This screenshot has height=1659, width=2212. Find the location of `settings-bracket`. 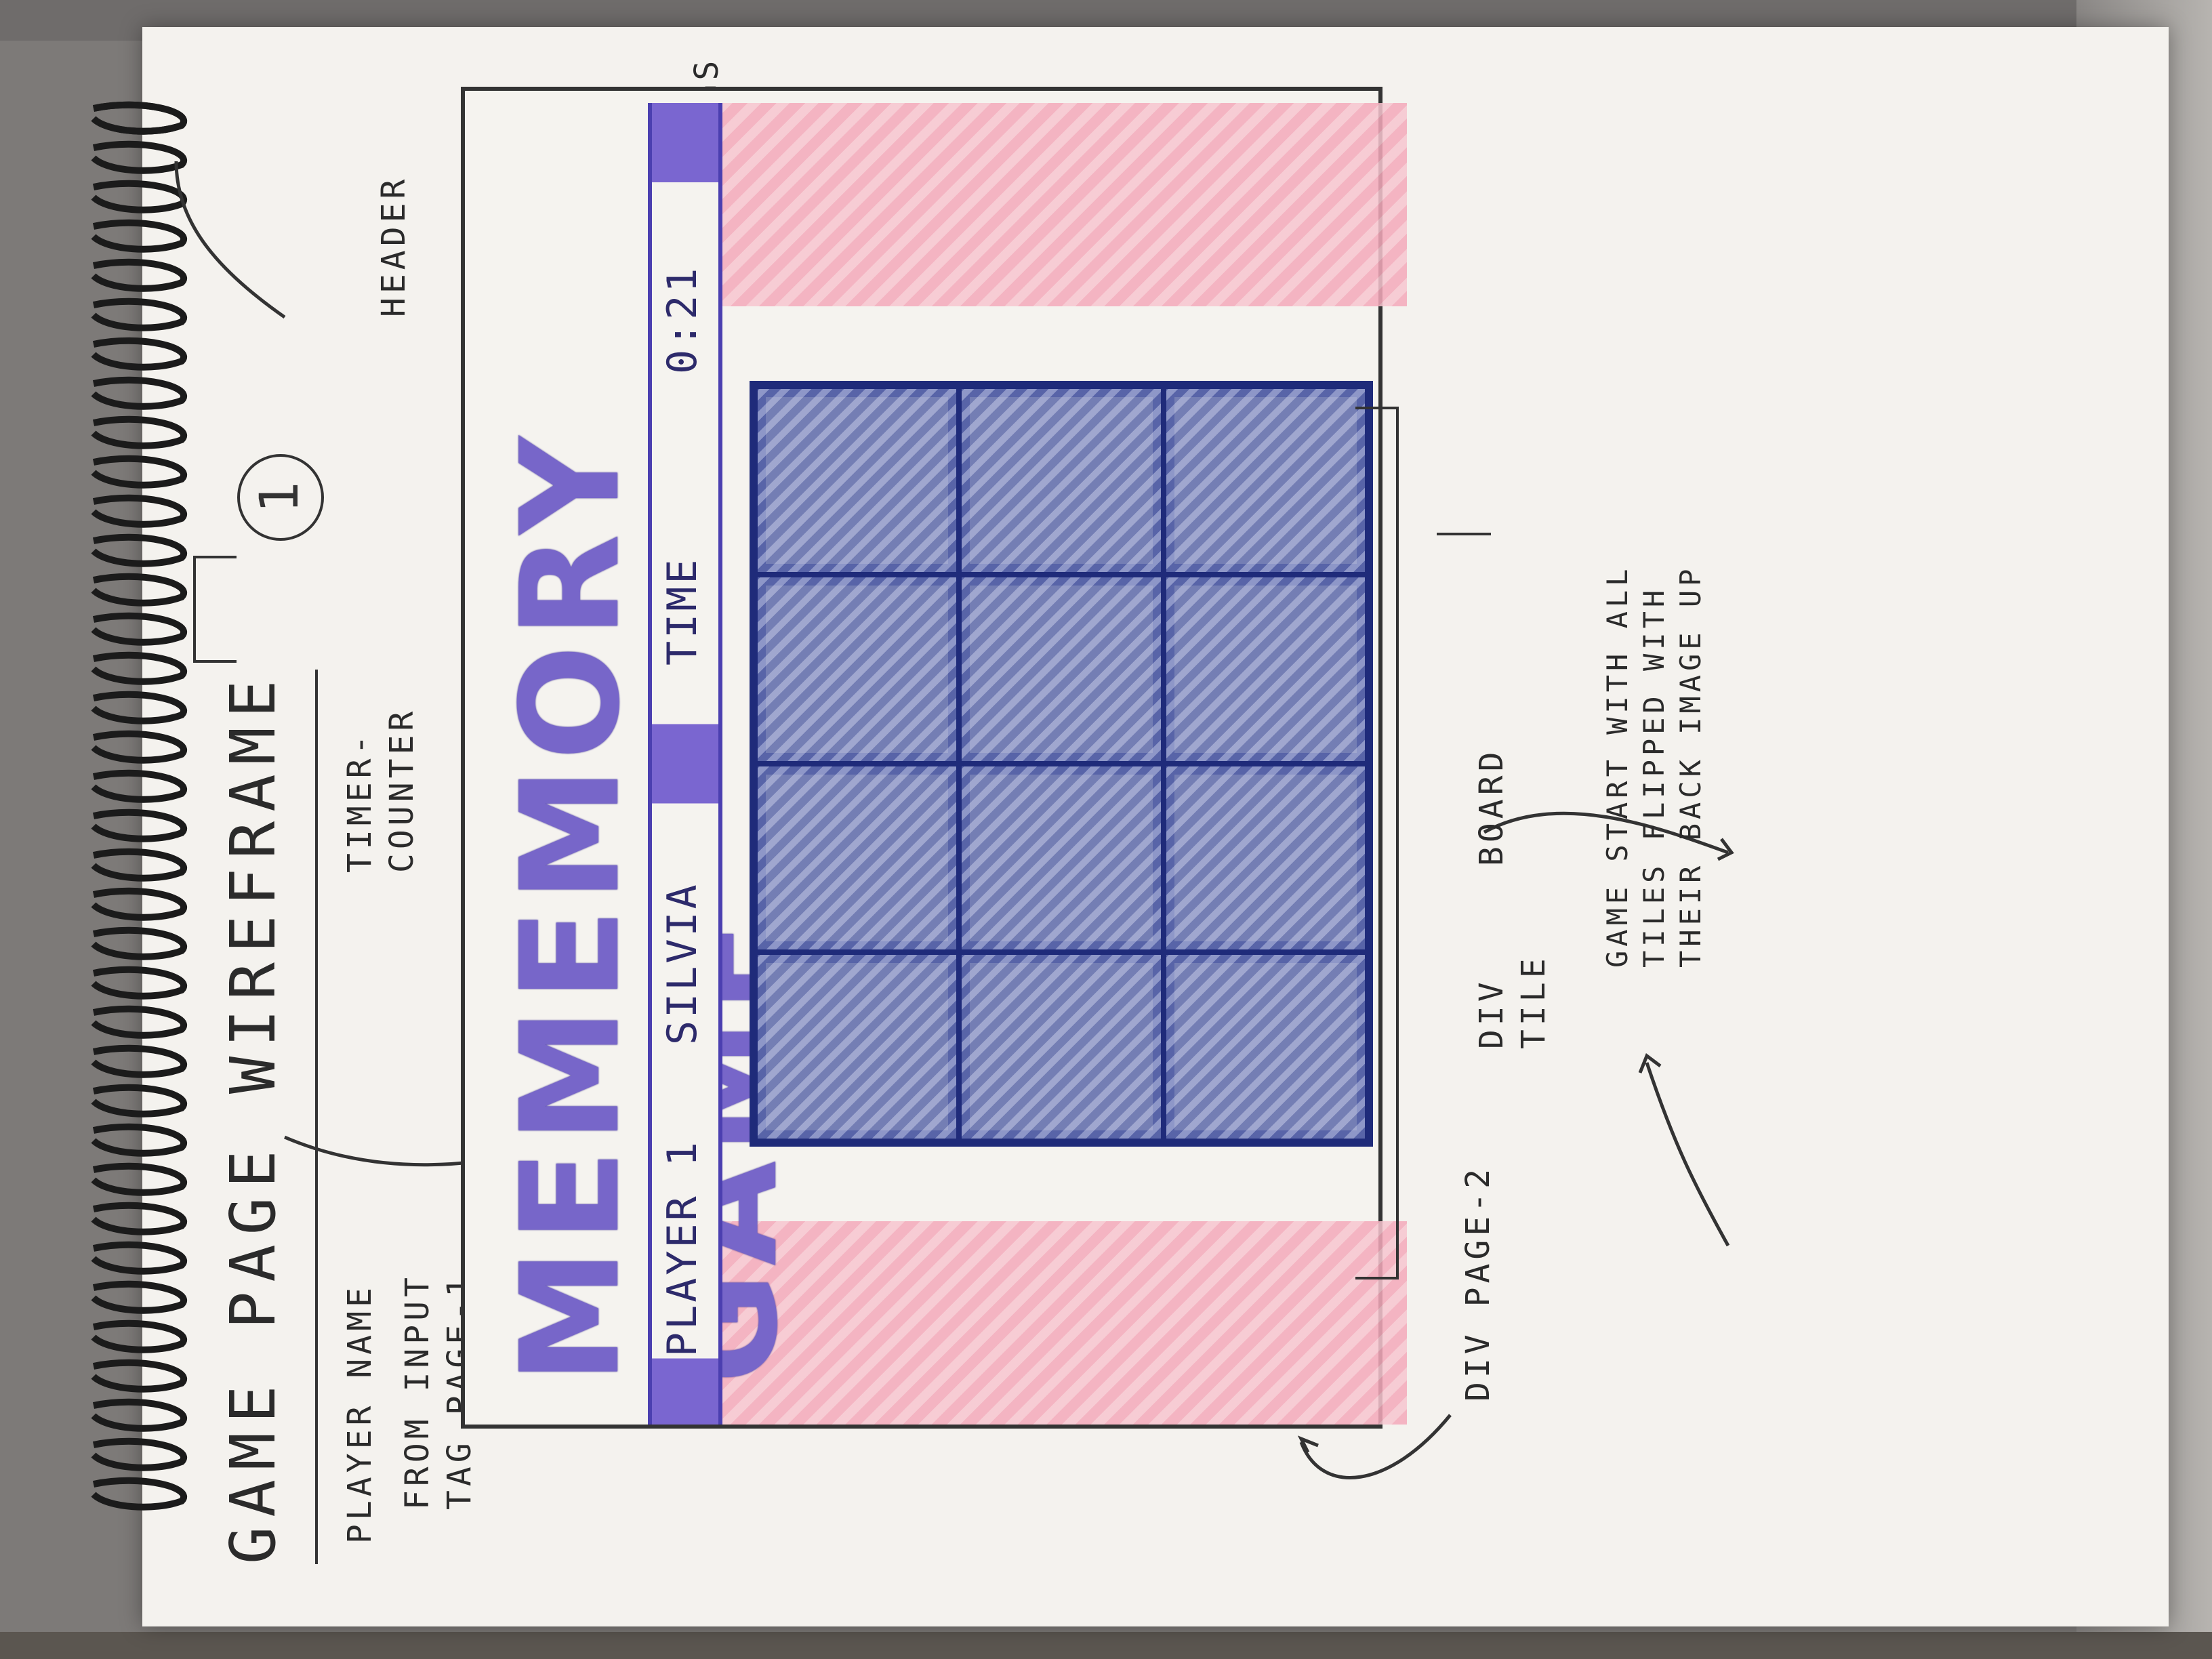

settings-bracket is located at coordinates (215, 609).